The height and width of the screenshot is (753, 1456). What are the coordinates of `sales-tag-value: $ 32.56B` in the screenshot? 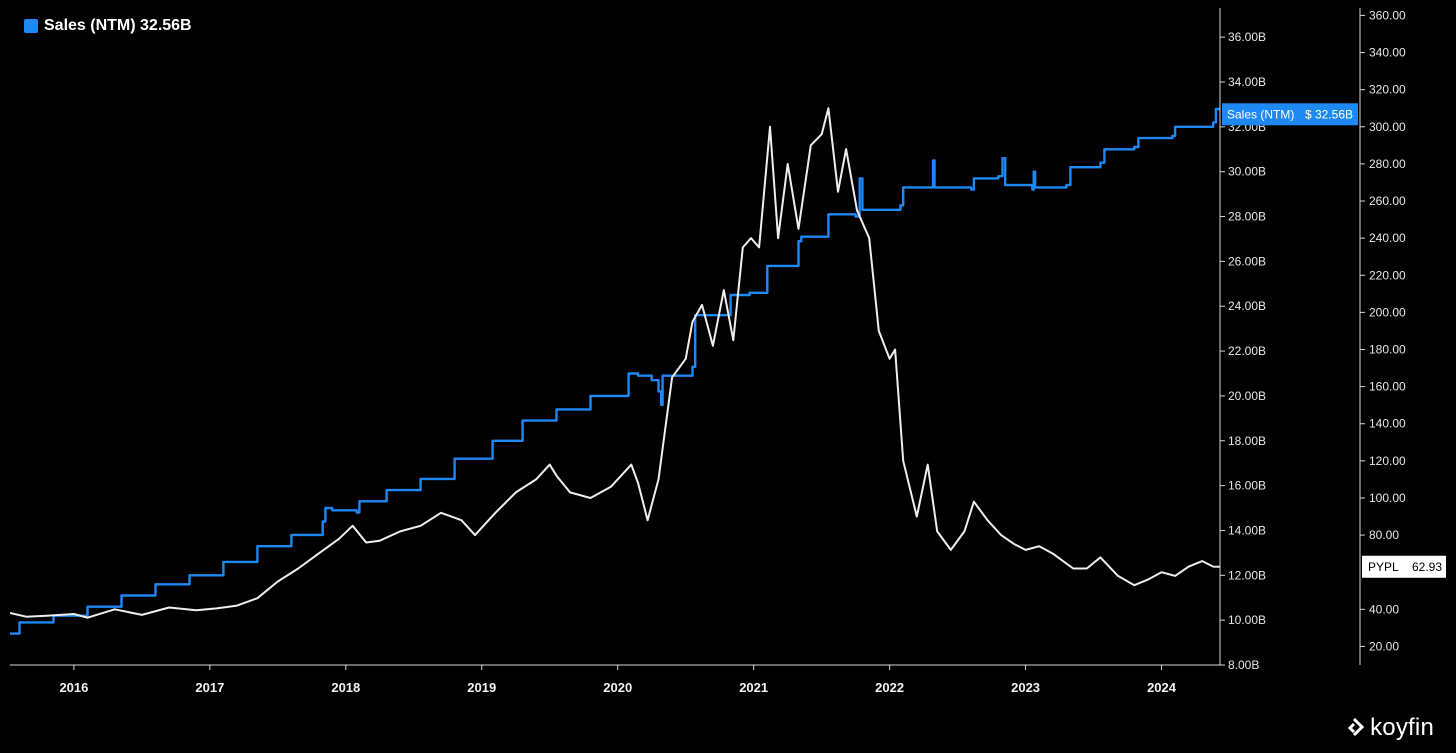 It's located at (1329, 114).